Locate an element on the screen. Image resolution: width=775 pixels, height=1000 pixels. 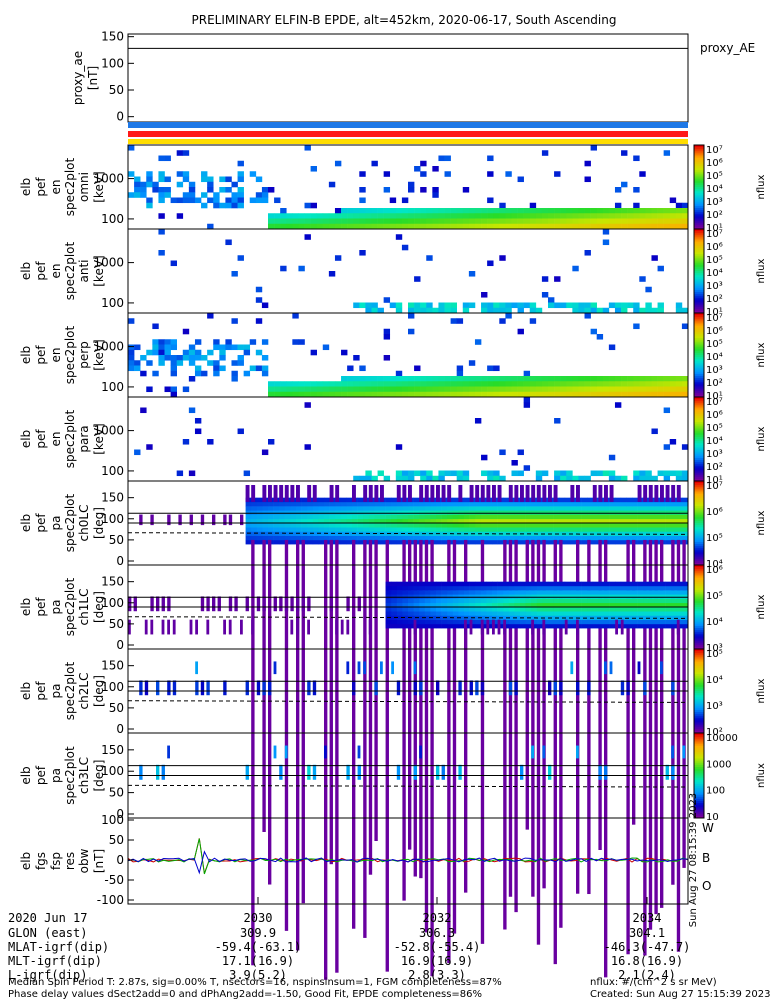
colorbar-tick: 10⁴ is located at coordinates (714, 441).